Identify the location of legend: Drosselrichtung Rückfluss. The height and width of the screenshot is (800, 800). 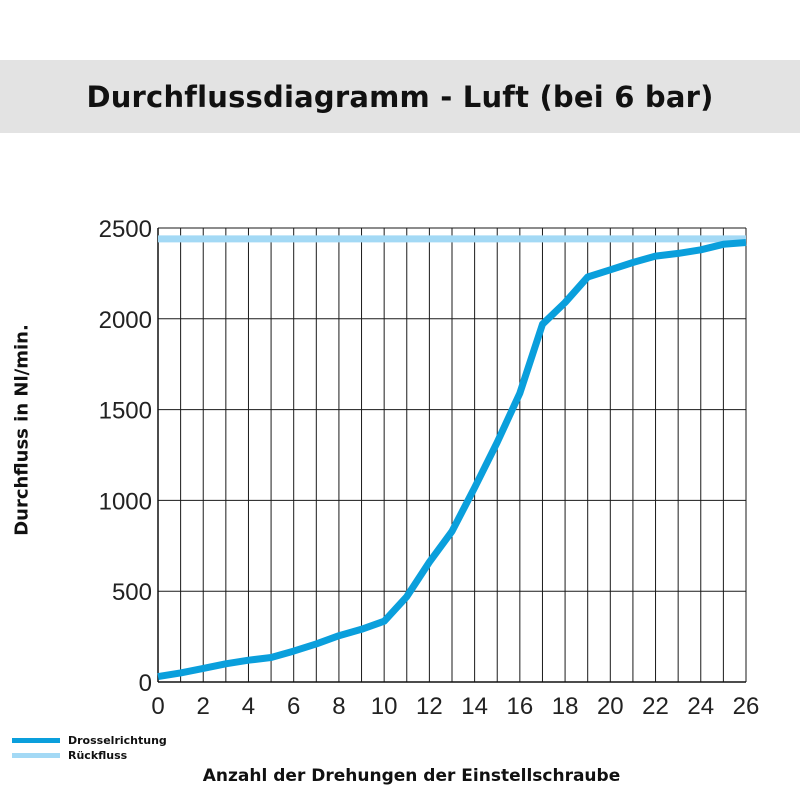
(89, 748).